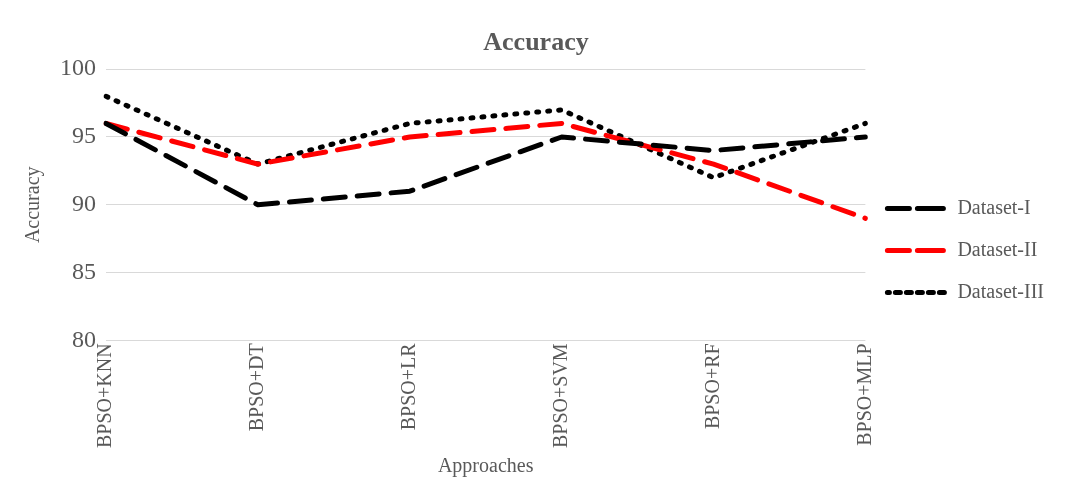 Image resolution: width=1072 pixels, height=497 pixels. I want to click on y-tick-label: 100, so click(78, 67).